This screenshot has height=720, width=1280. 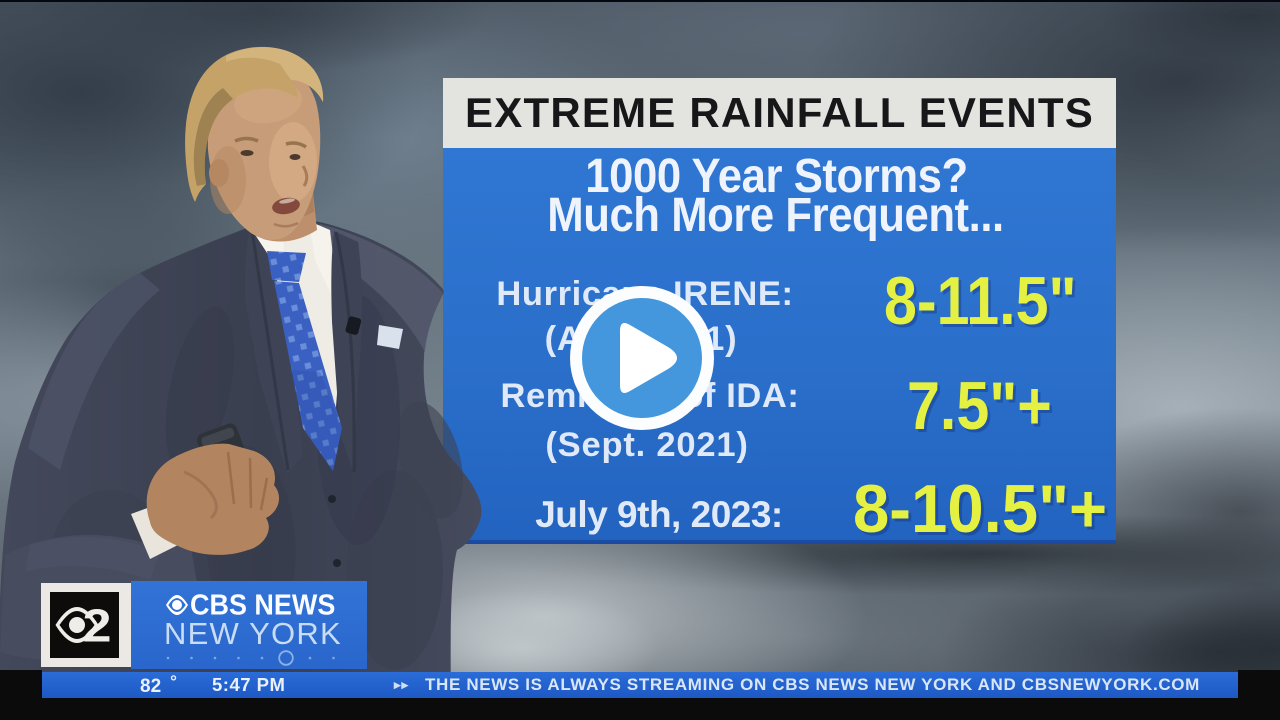 I want to click on svg-text: CBS NEWS, so click(x=262, y=605).